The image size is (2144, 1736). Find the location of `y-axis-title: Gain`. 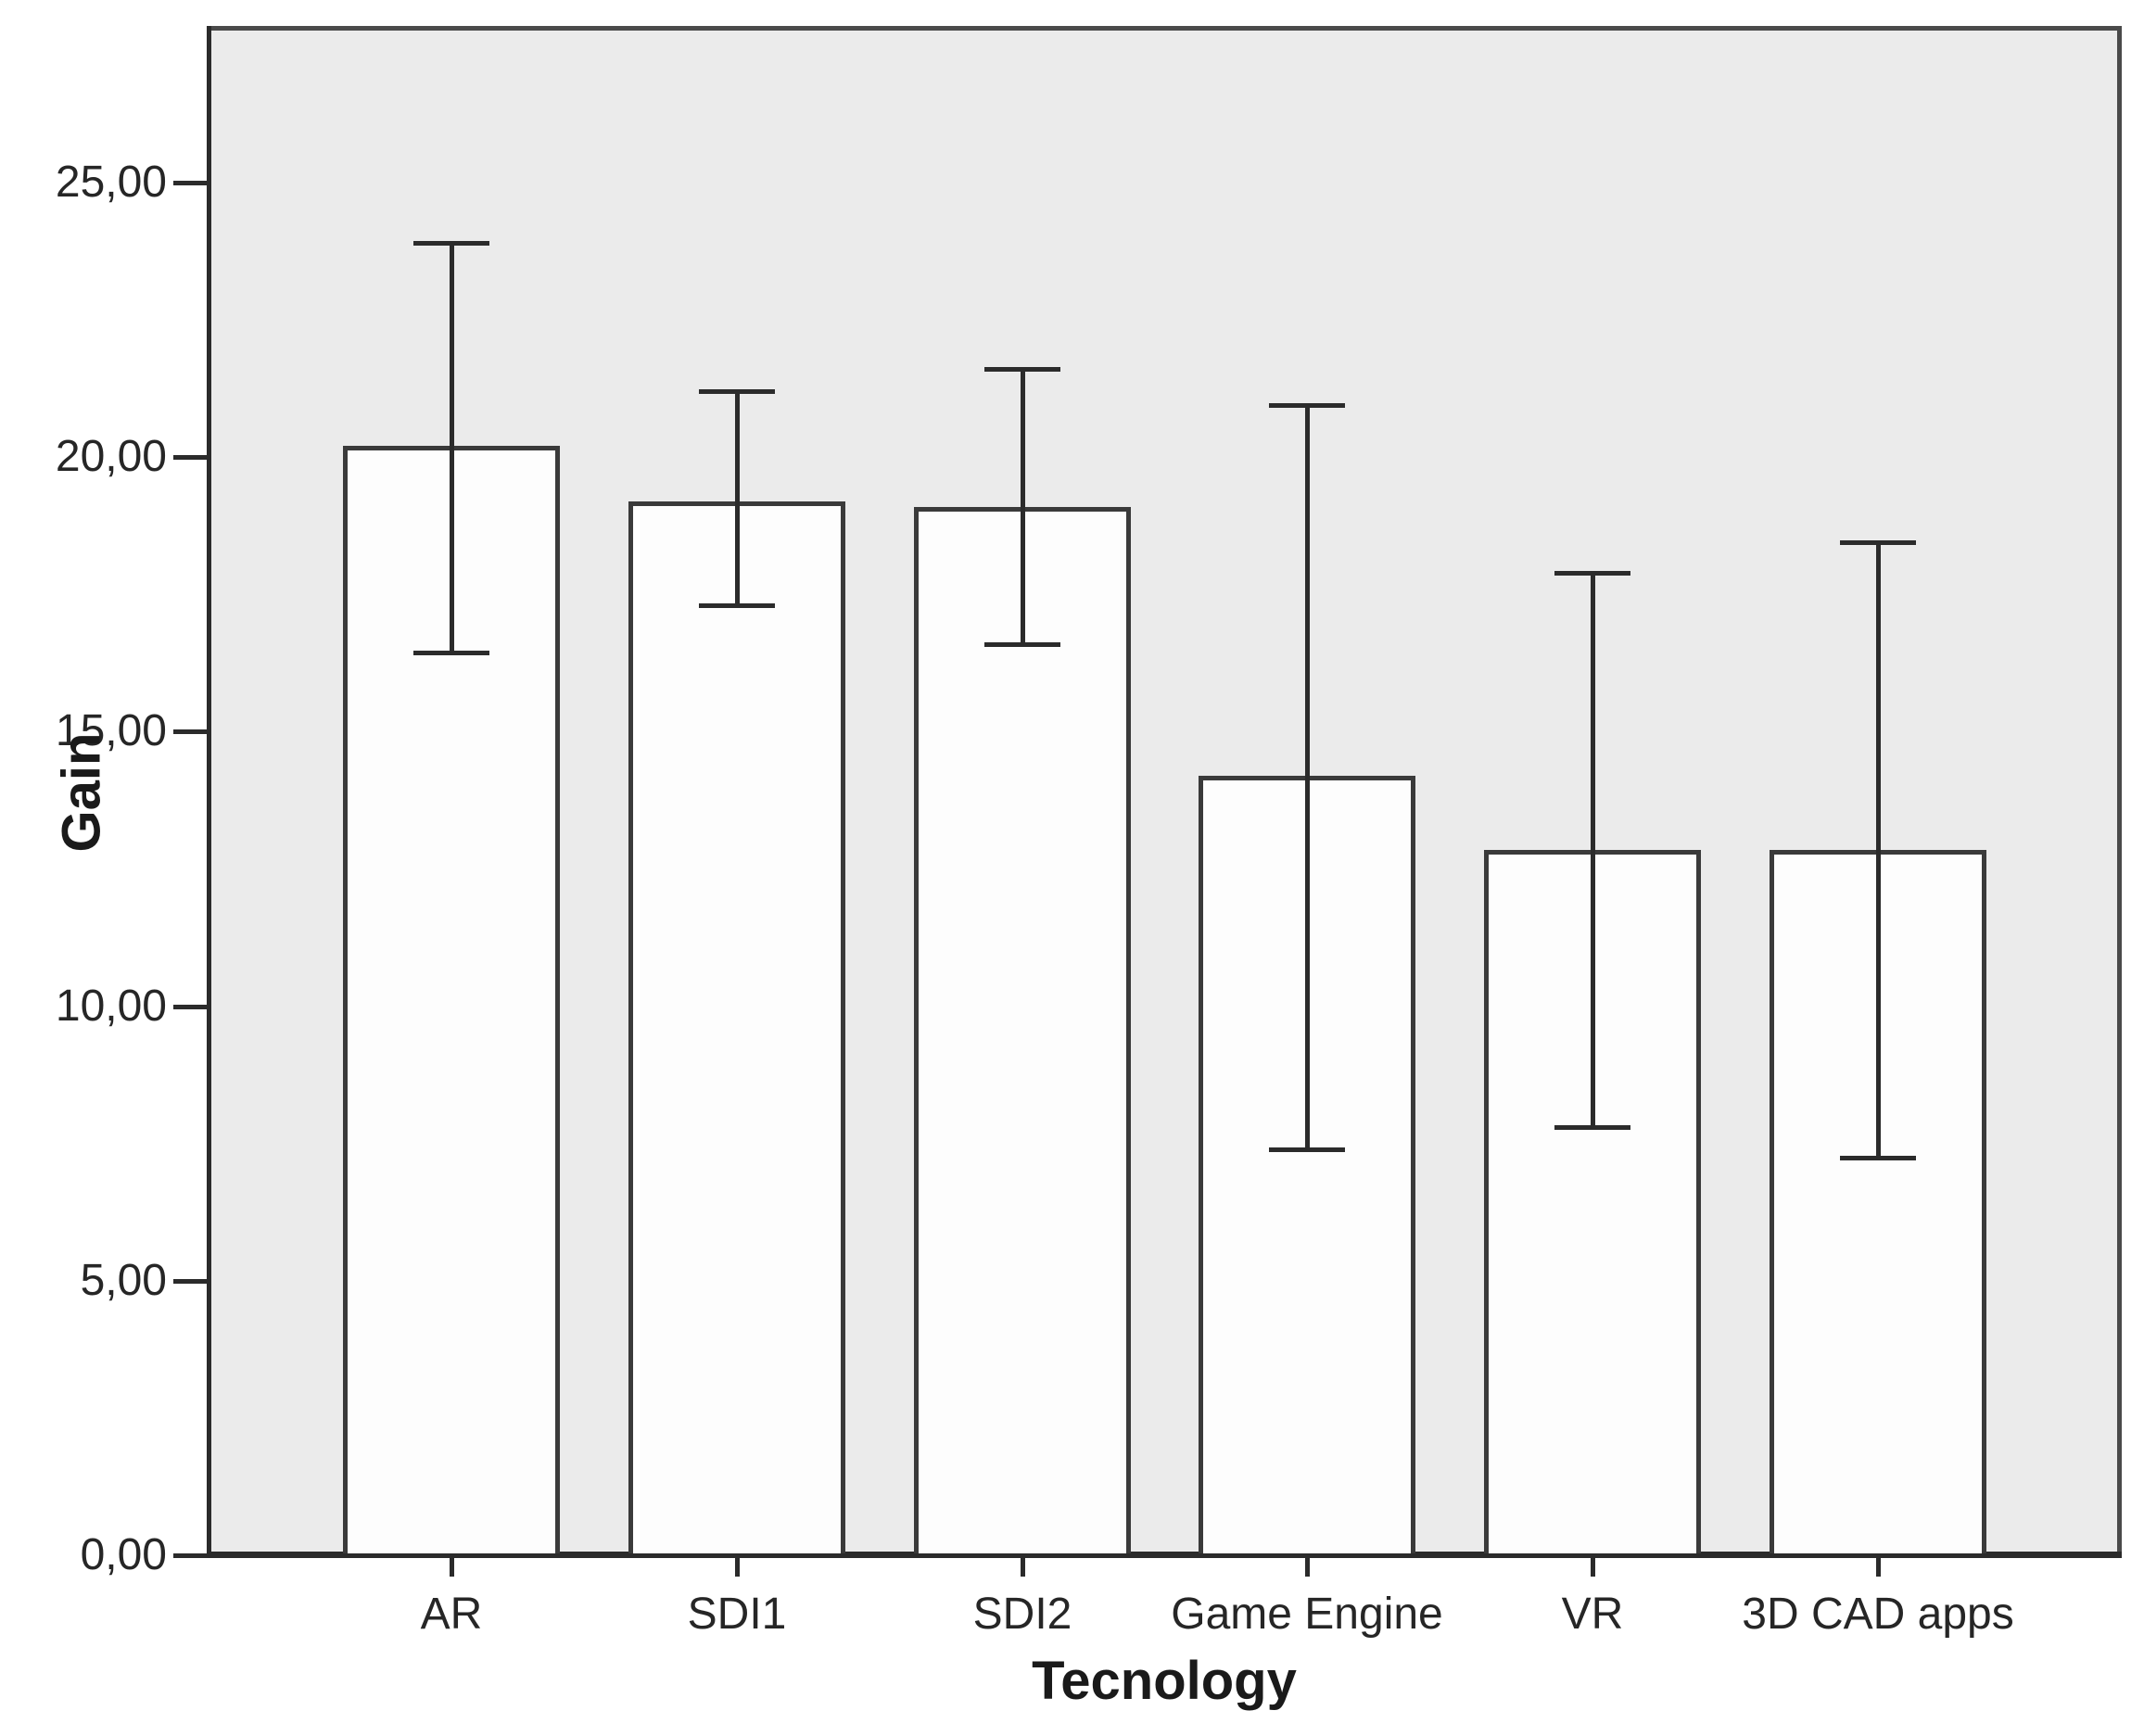

y-axis-title: Gain is located at coordinates (81, 792).